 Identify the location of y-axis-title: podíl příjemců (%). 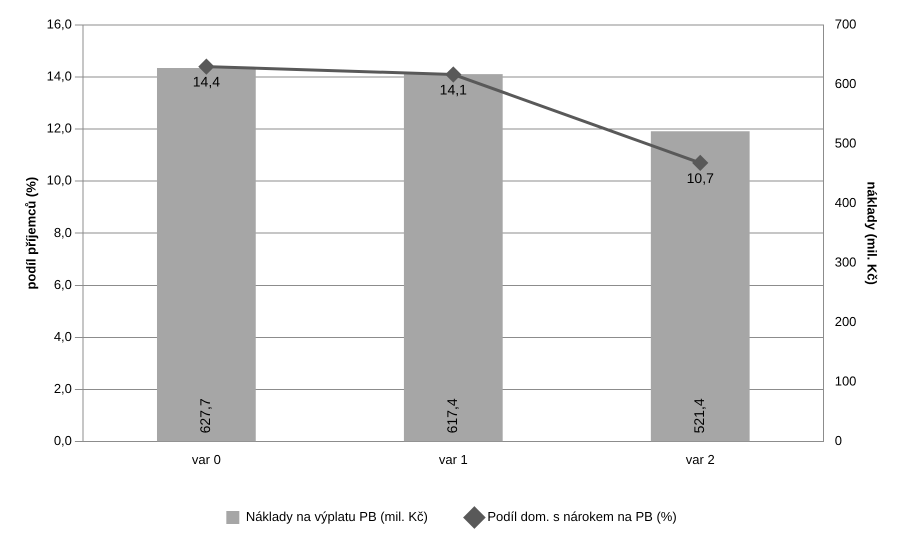
(30, 233).